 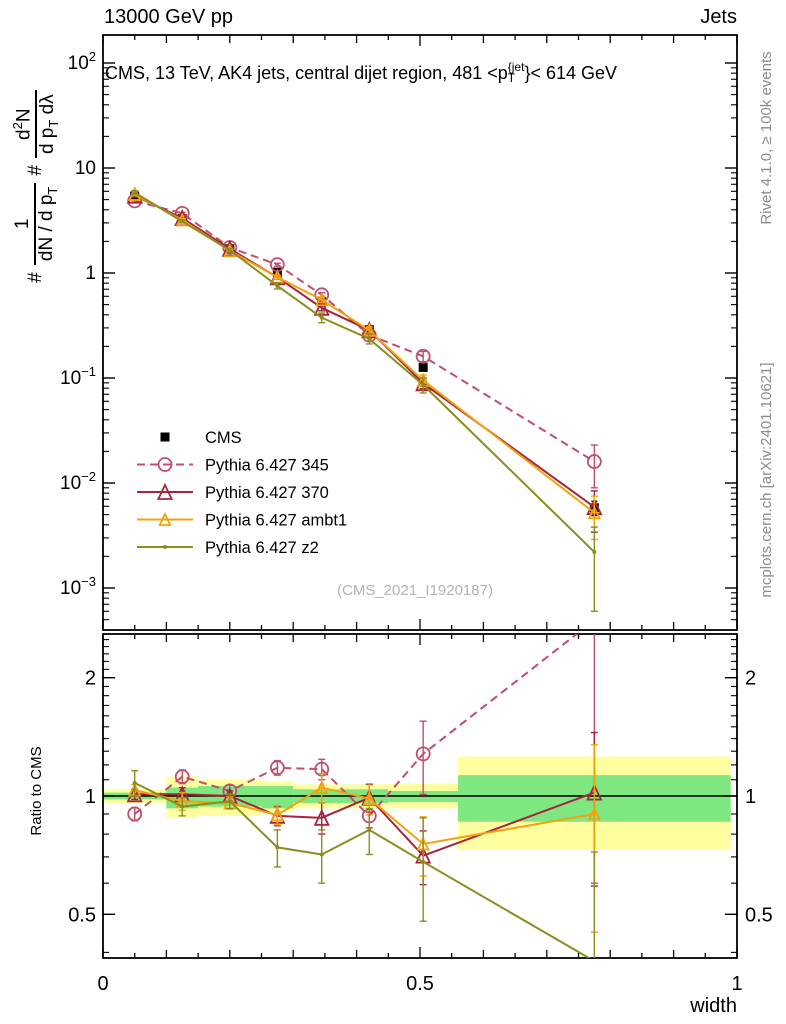 I want to click on ratio-ytick-label-right: 0.5, so click(x=759, y=915).